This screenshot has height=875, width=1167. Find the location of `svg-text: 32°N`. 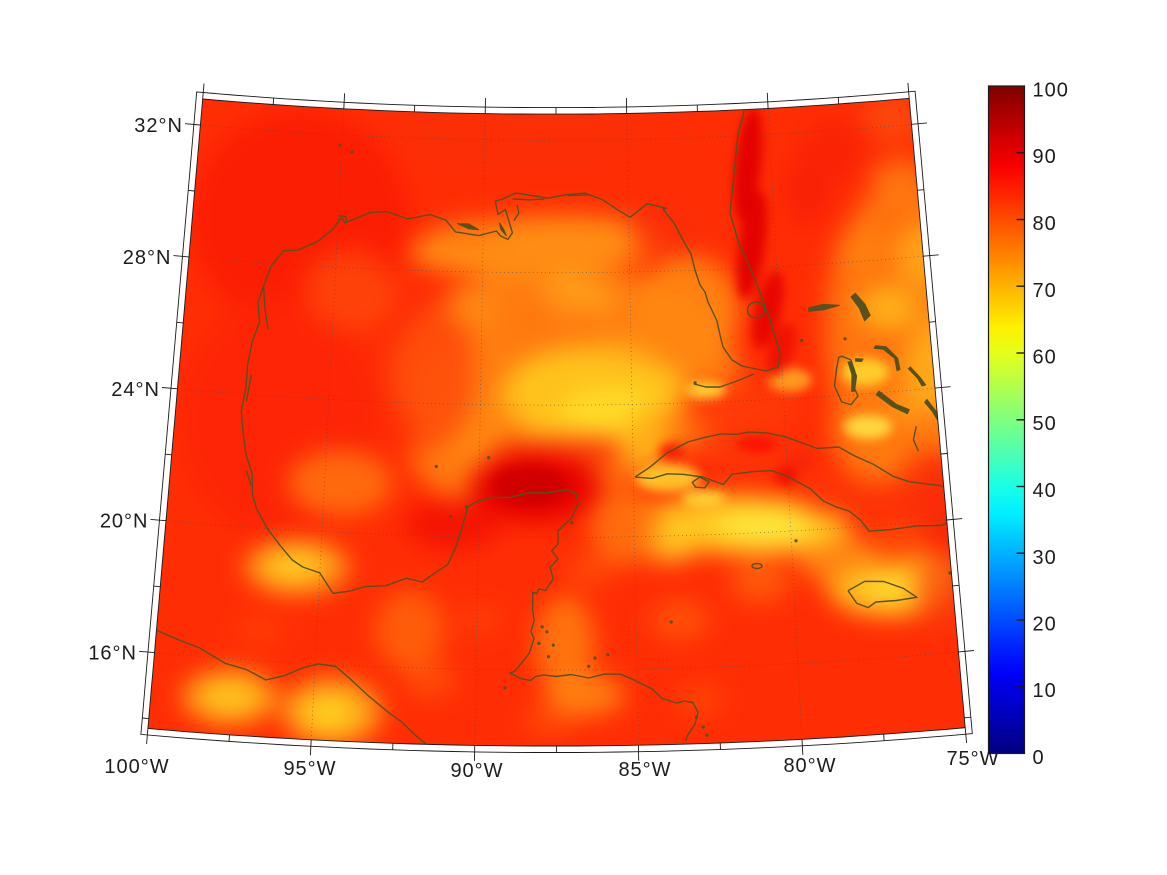

svg-text: 32°N is located at coordinates (158, 126).